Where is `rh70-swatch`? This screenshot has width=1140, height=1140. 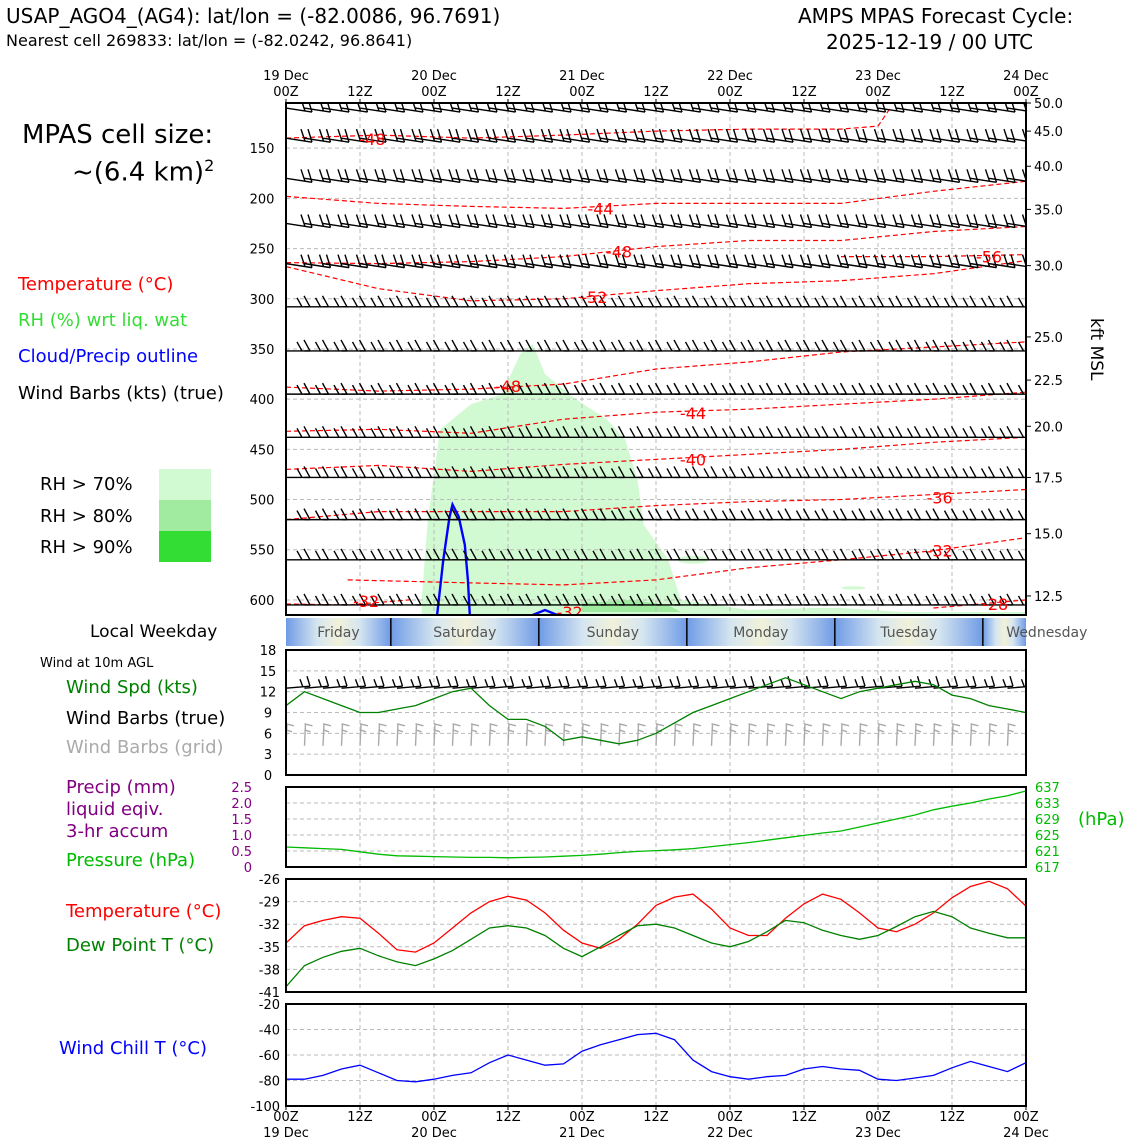 rh70-swatch is located at coordinates (185, 484).